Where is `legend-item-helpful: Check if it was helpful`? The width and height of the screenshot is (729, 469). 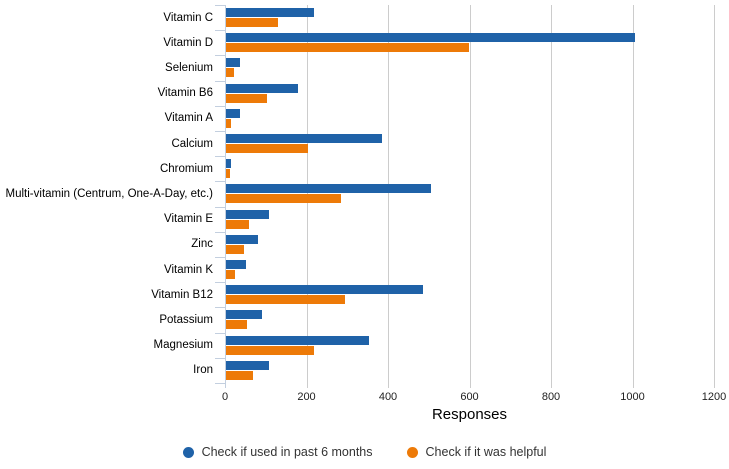 legend-item-helpful: Check if it was helpful is located at coordinates (476, 452).